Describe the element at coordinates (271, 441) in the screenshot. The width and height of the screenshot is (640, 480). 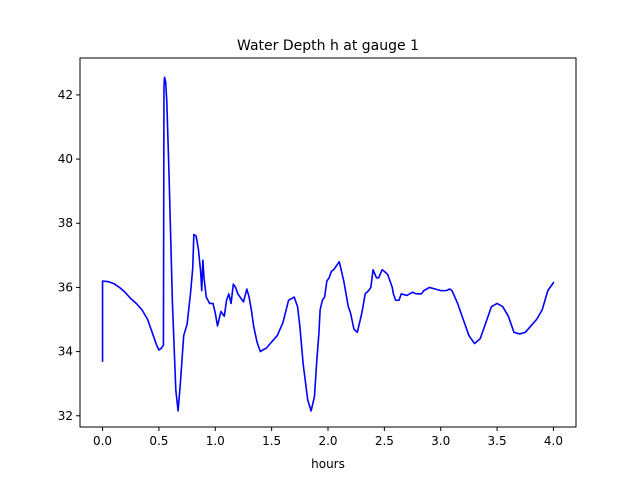
I see `x-tick-label: 1.5` at that location.